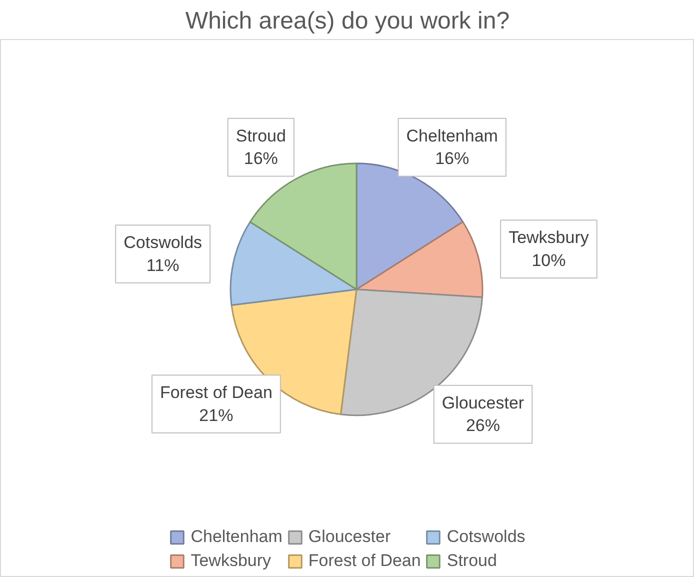 The image size is (694, 577). What do you see at coordinates (483, 426) in the screenshot?
I see `data-label: 26%` at bounding box center [483, 426].